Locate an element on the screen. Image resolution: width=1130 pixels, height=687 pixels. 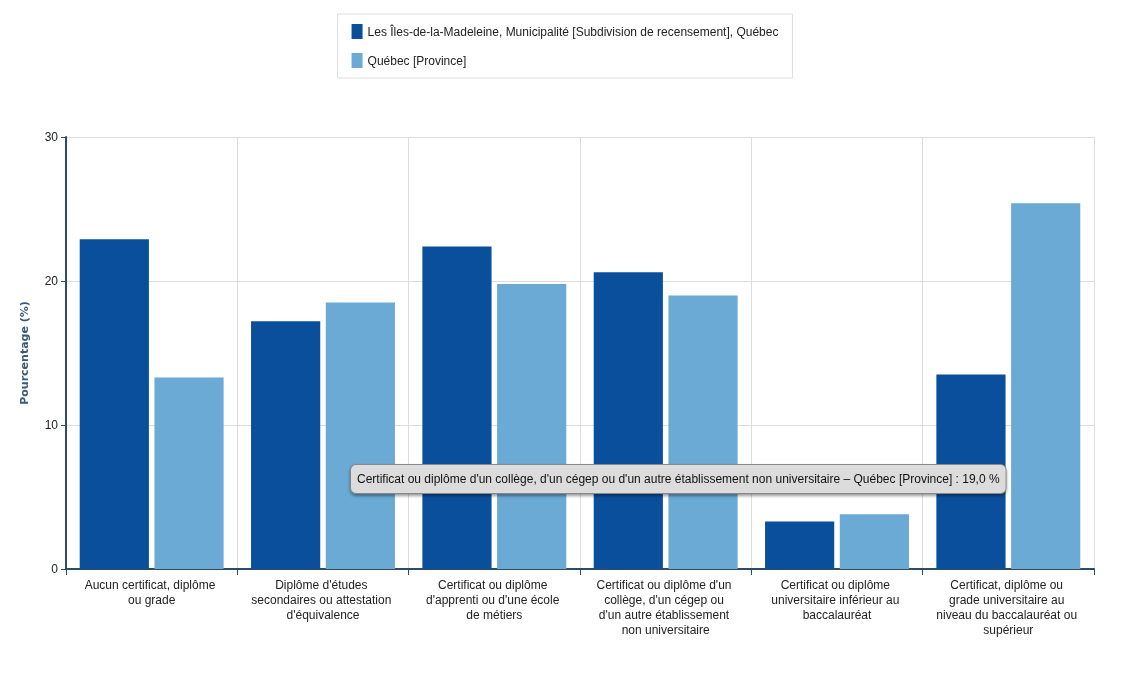
y-tick-label: 20 is located at coordinates (51, 281).